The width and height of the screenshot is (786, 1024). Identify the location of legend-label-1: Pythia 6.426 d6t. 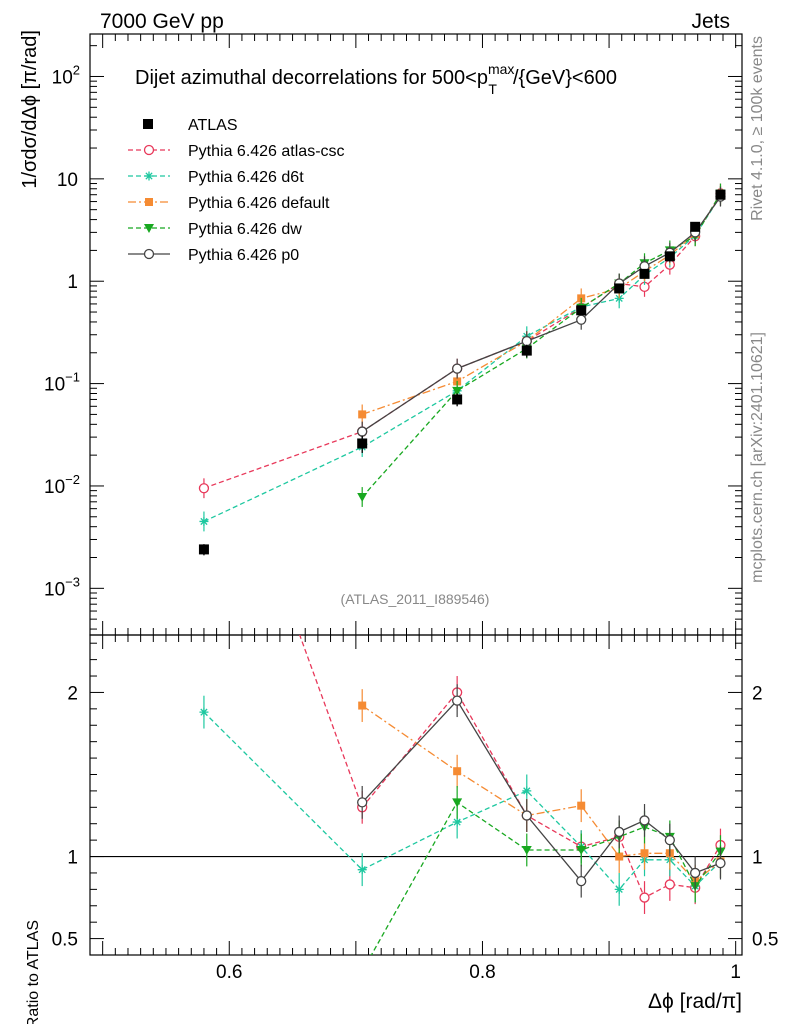
(246, 177).